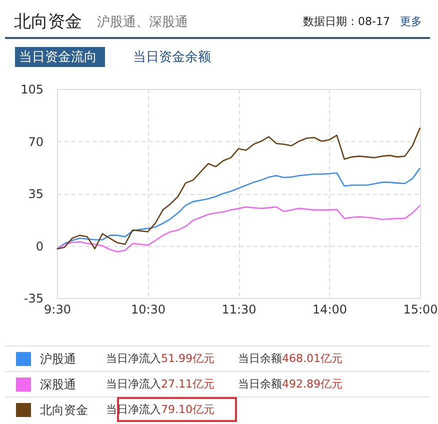  What do you see at coordinates (420, 309) in the screenshot?
I see `x-tick-label: 15:00` at bounding box center [420, 309].